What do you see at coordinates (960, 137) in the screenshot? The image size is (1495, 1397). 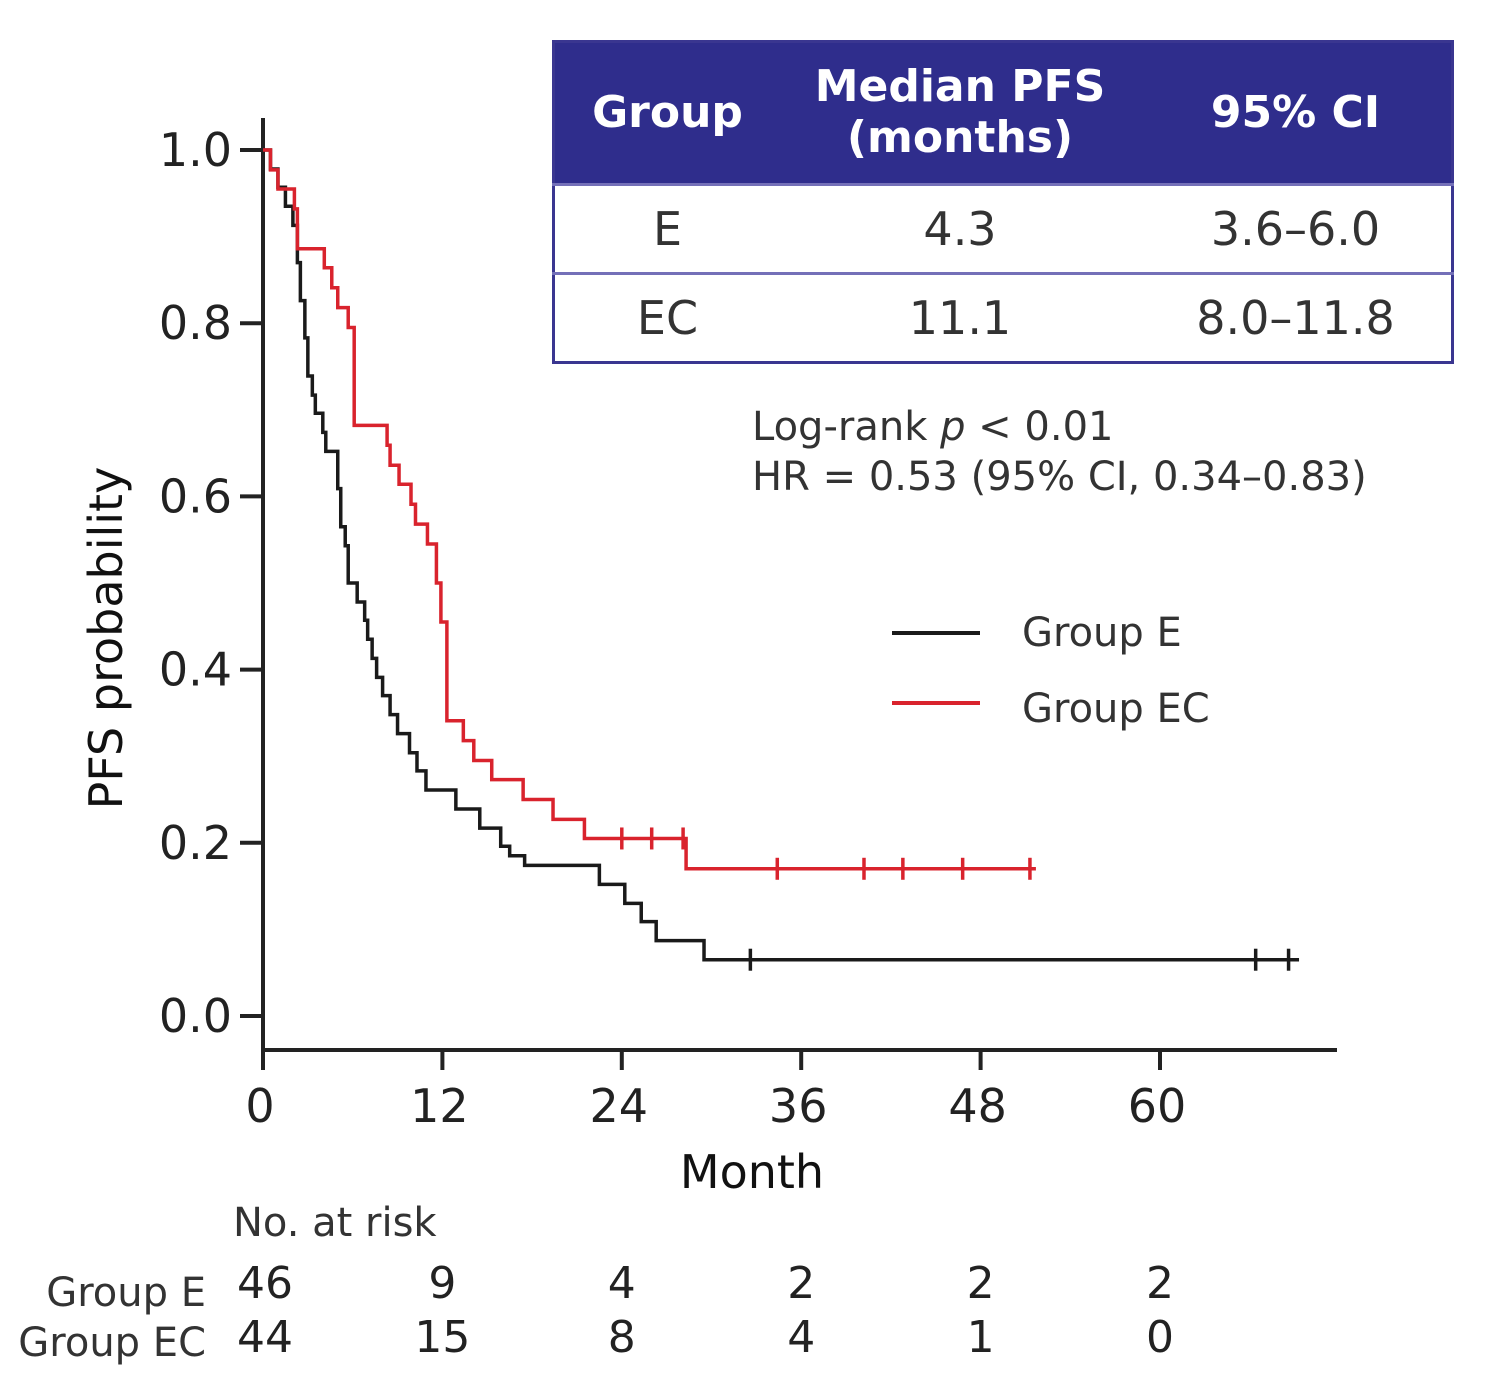 I see `header-median-line2: (months)` at bounding box center [960, 137].